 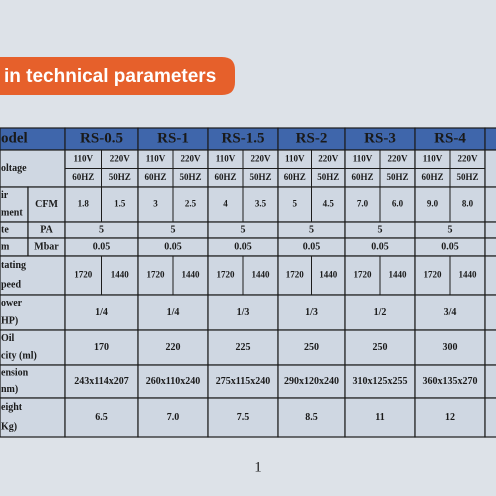 I want to click on cell-text: 290x120x240, so click(x=311, y=381).